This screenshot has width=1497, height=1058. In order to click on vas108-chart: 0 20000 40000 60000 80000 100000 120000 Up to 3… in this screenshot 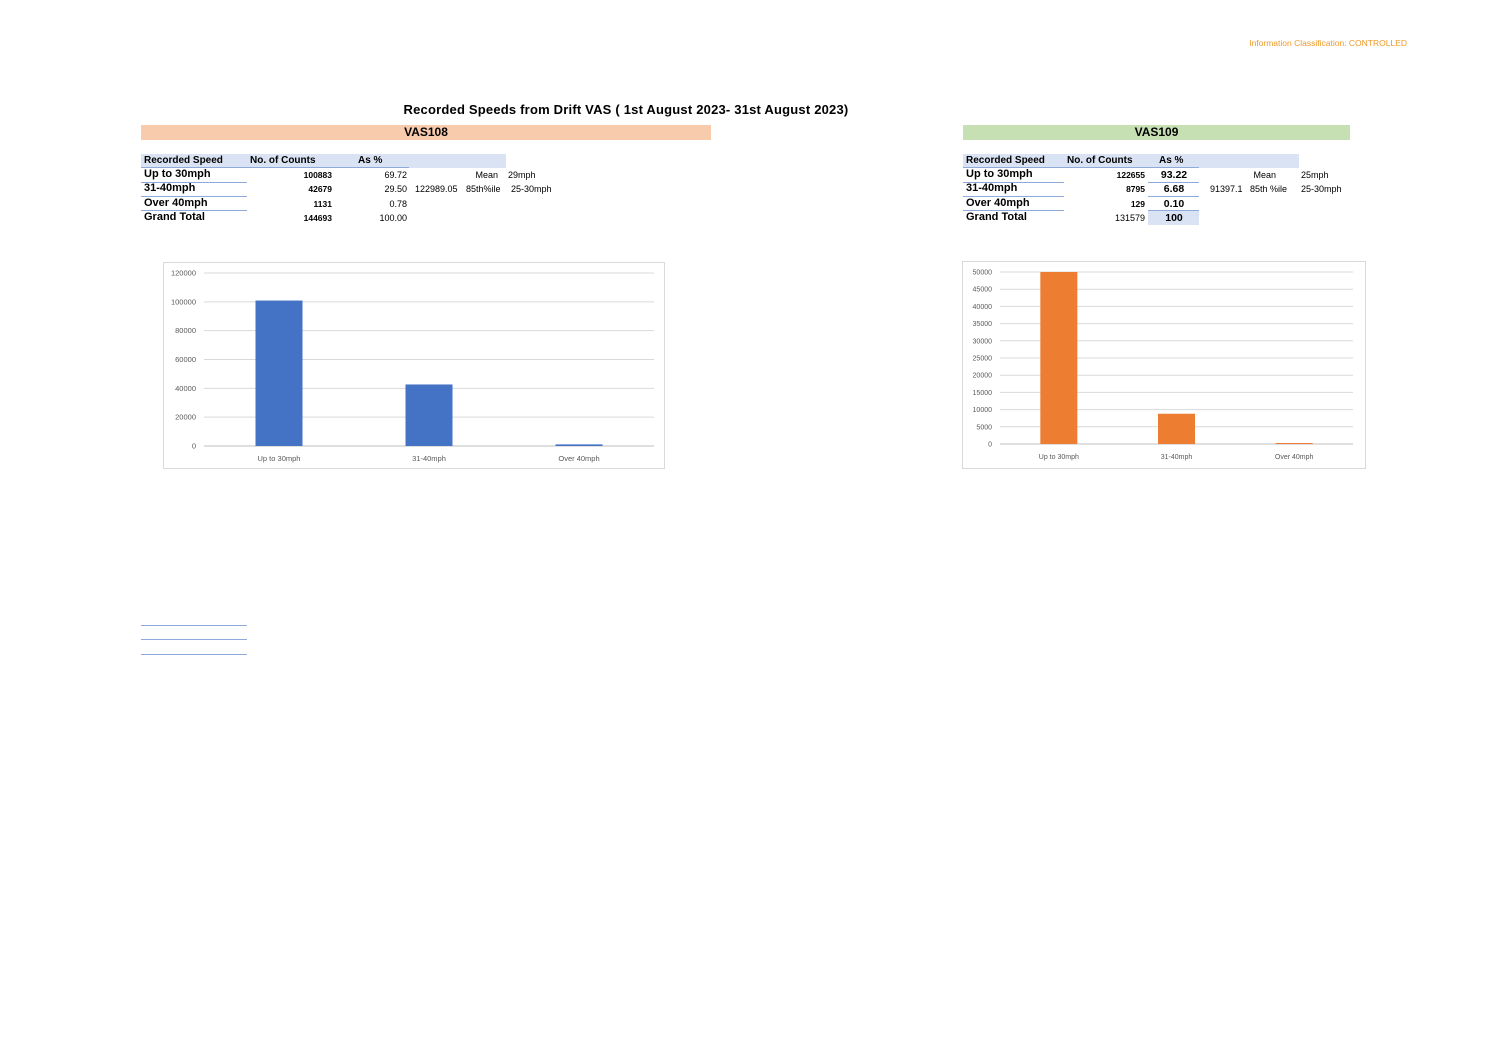, I will do `click(414, 365)`.